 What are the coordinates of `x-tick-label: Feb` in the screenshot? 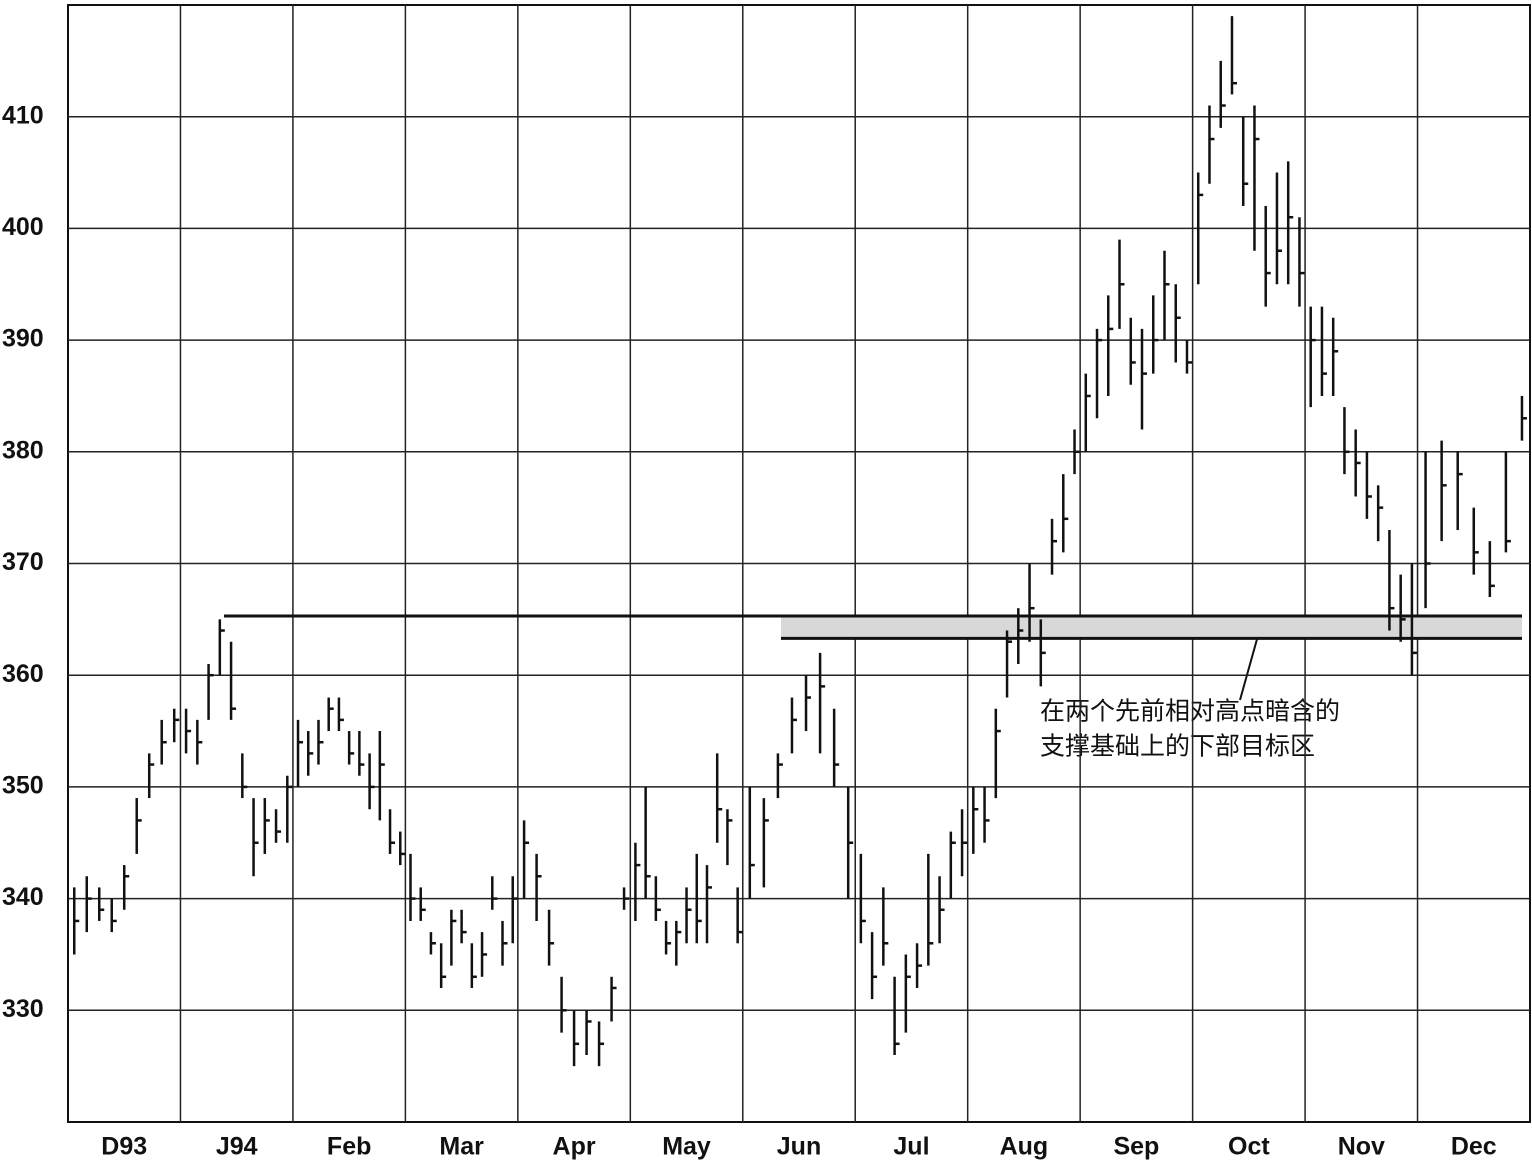 It's located at (349, 1147).